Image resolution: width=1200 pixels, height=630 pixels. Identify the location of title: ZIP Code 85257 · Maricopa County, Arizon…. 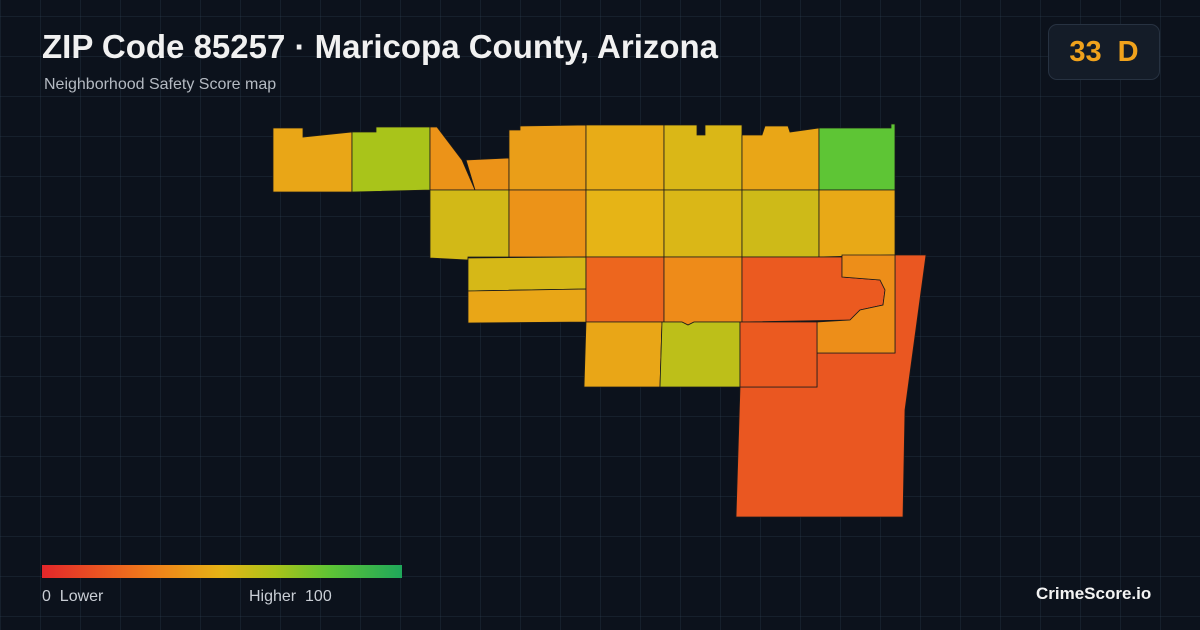
(380, 46).